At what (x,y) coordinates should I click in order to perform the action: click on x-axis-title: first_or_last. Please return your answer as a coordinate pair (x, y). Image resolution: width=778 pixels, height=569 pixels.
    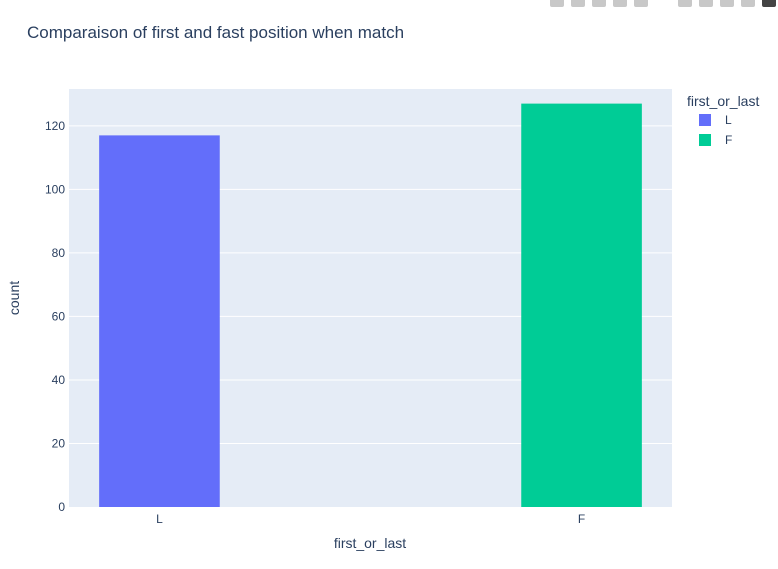
    Looking at the image, I should click on (370, 543).